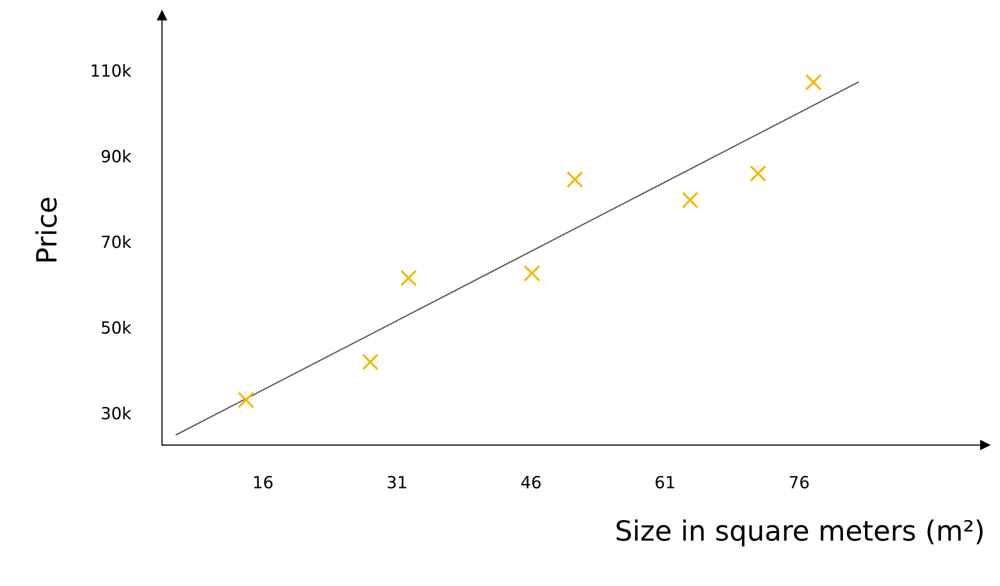  I want to click on y-axis-title: Price, so click(46, 230).